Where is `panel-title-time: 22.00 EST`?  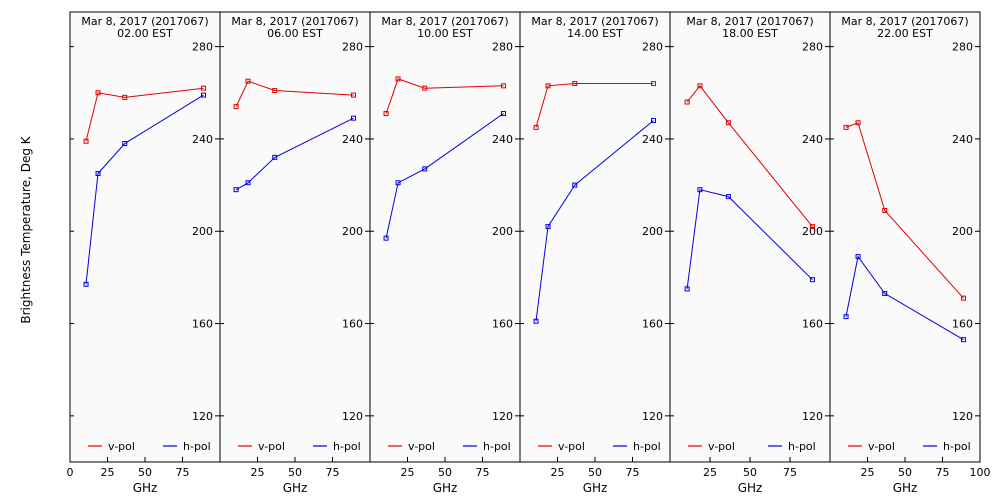 panel-title-time: 22.00 EST is located at coordinates (905, 33).